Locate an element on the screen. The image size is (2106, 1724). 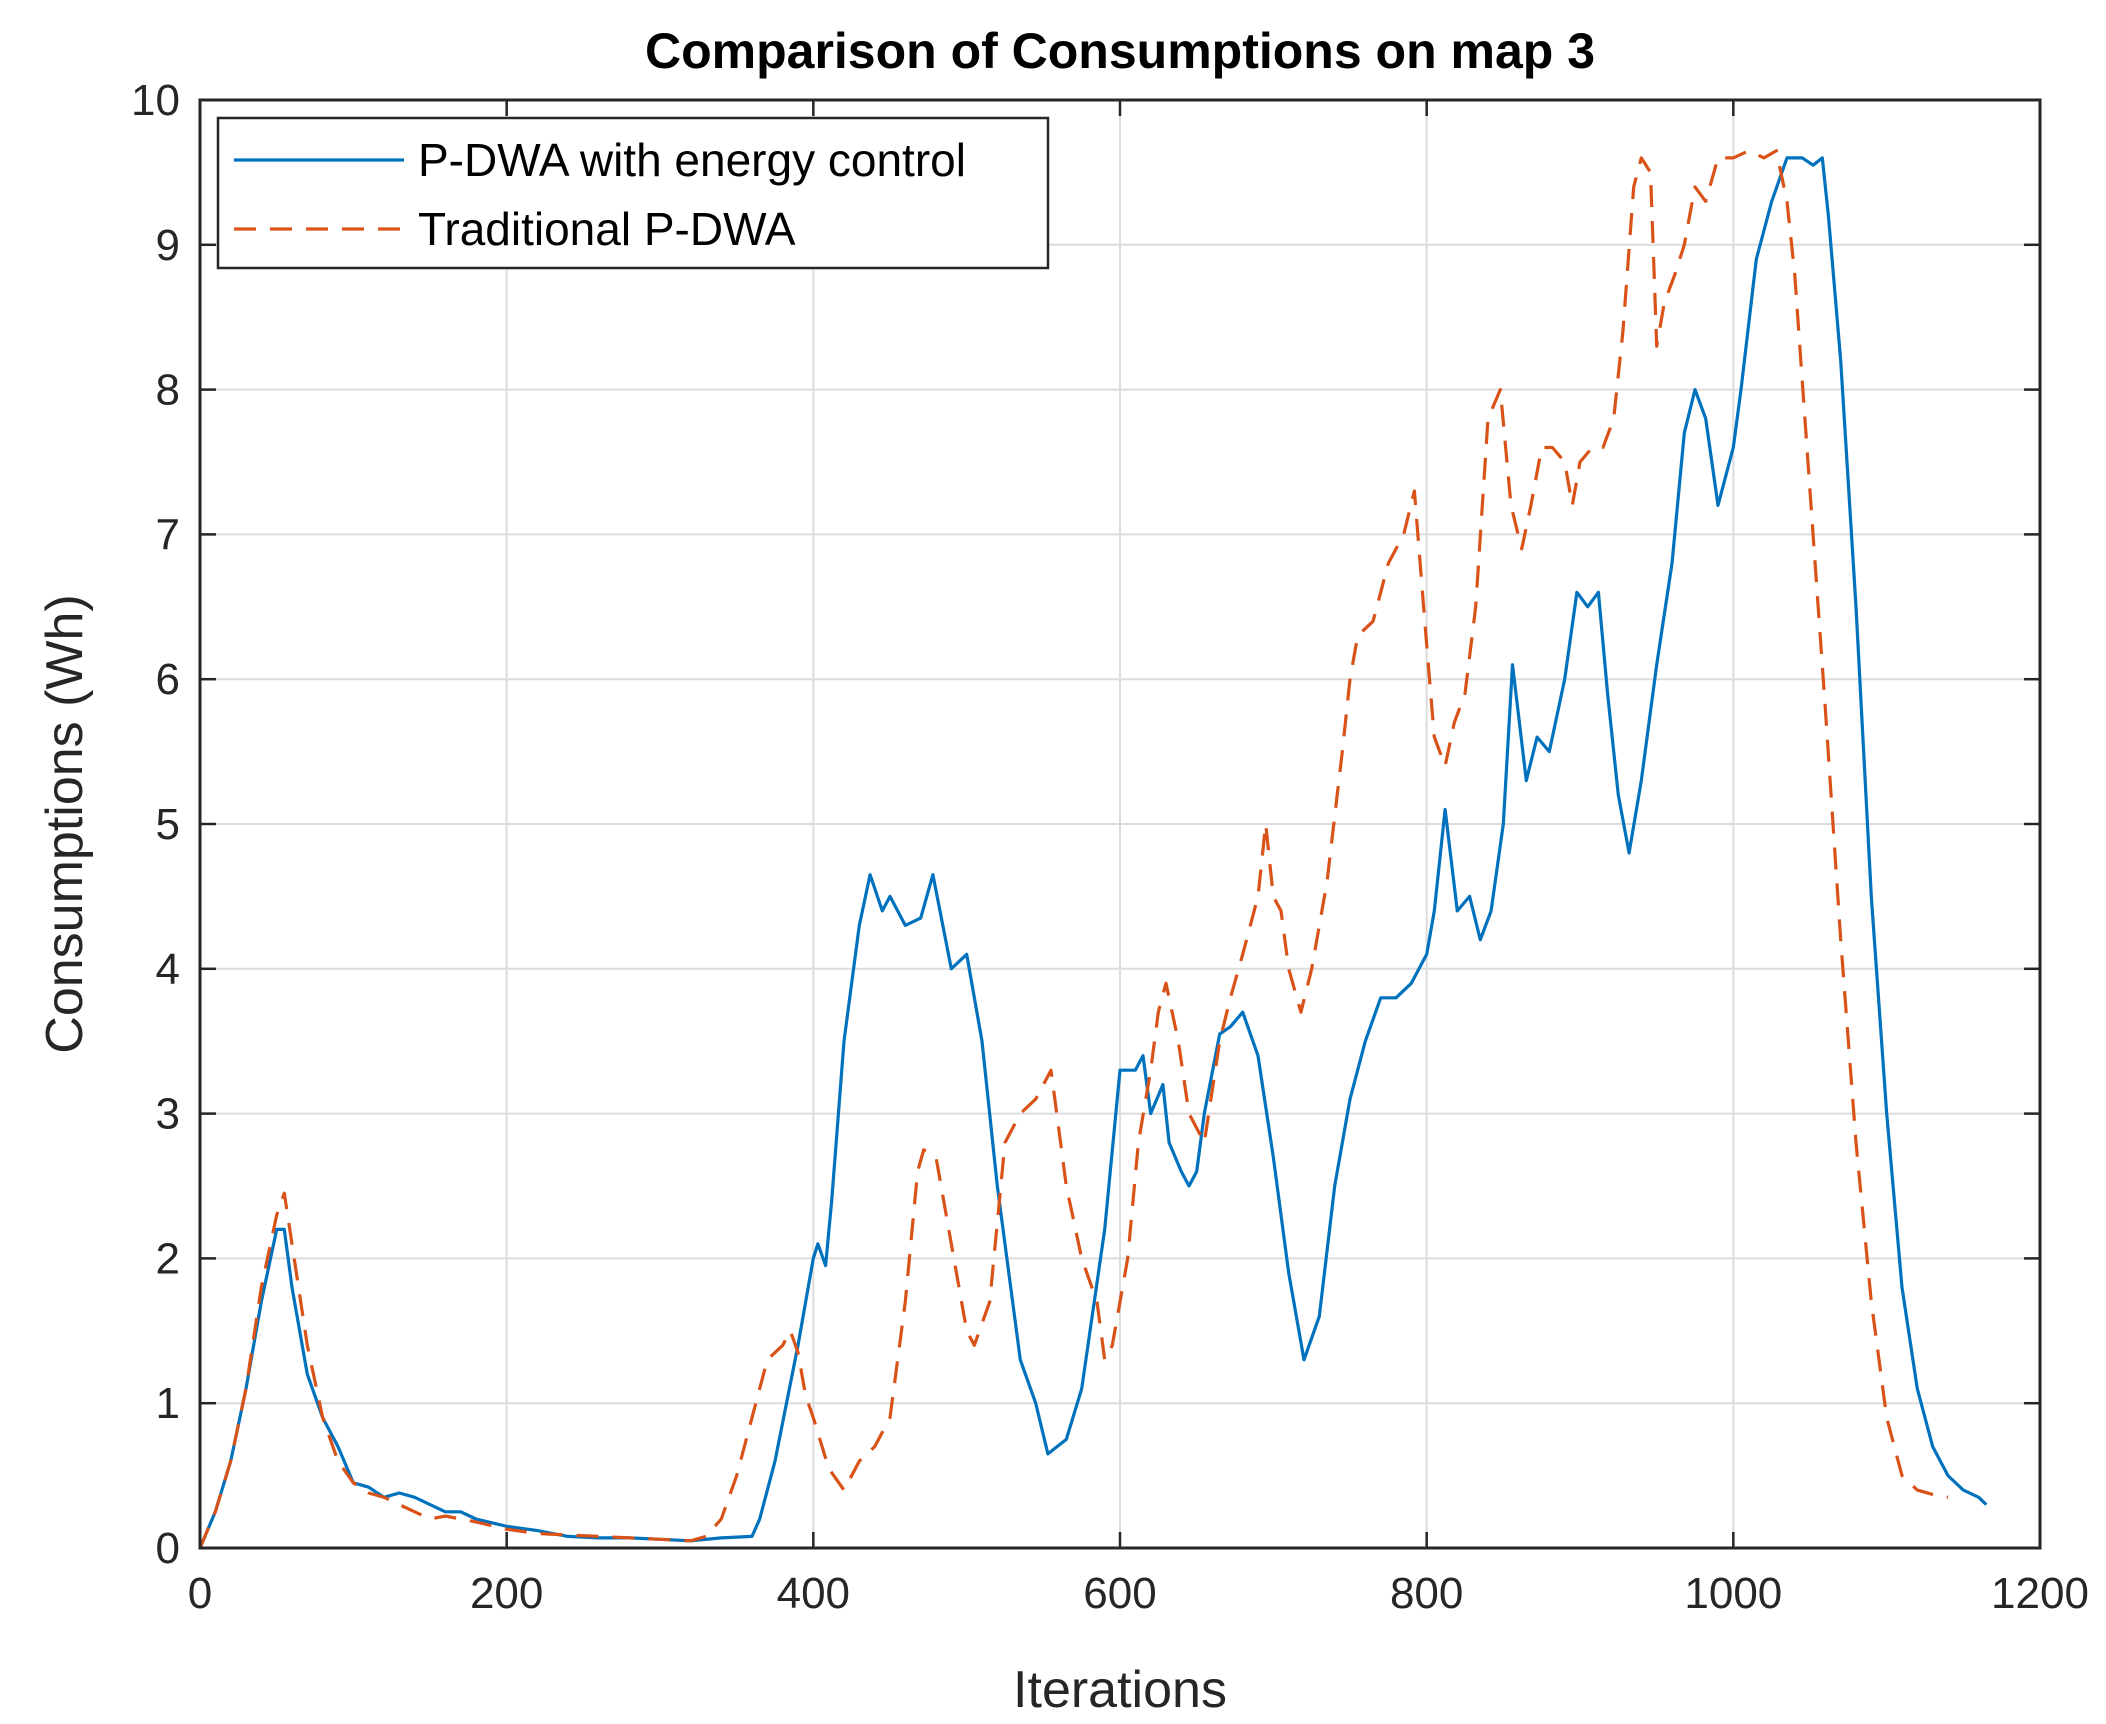
x-tick-label-5: 1000 is located at coordinates (1733, 1593).